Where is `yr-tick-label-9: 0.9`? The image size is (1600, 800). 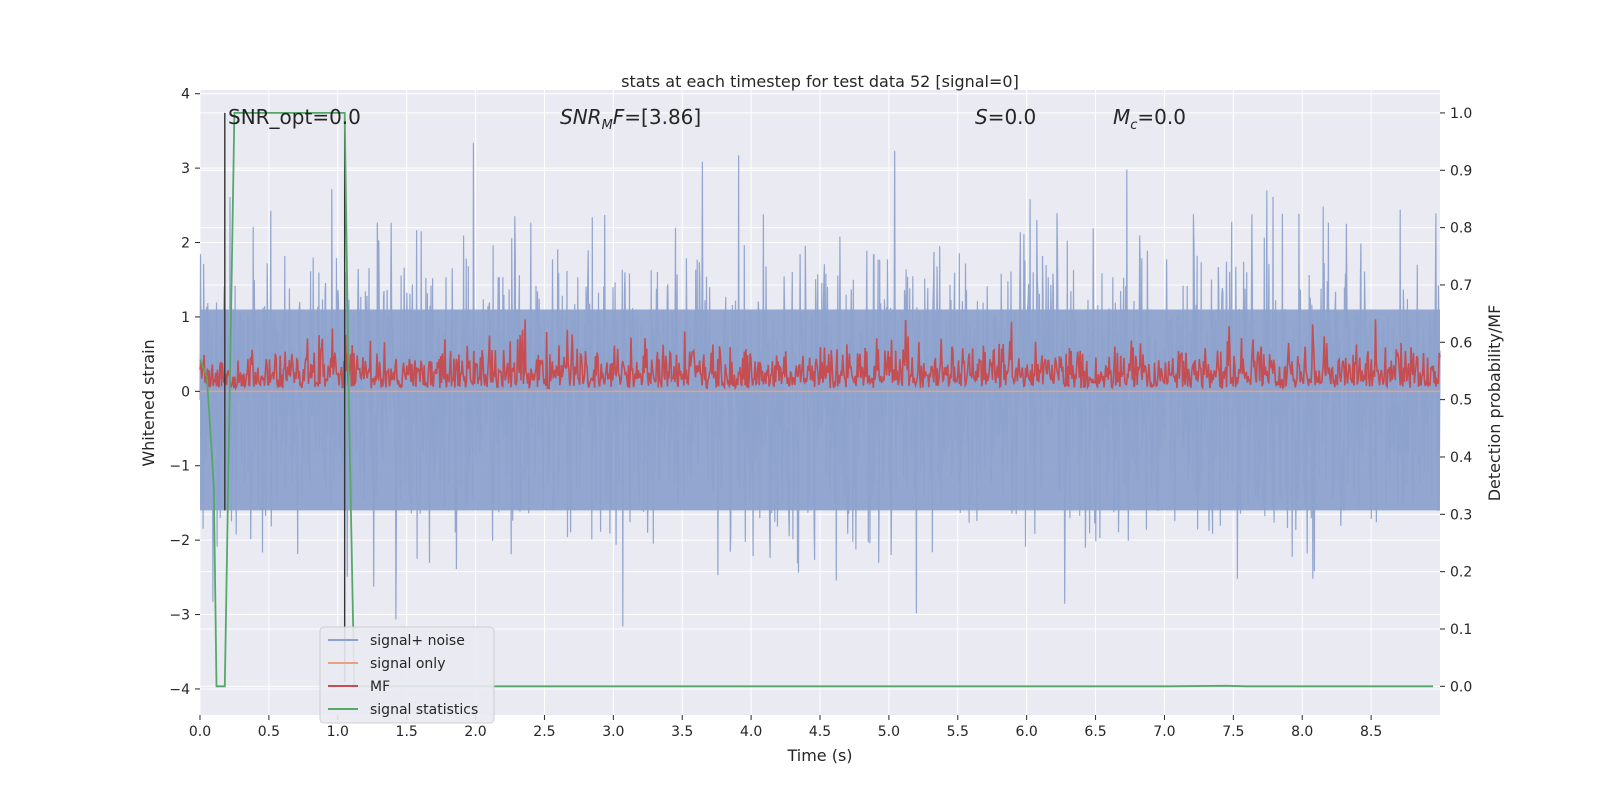 yr-tick-label-9: 0.9 is located at coordinates (1461, 171).